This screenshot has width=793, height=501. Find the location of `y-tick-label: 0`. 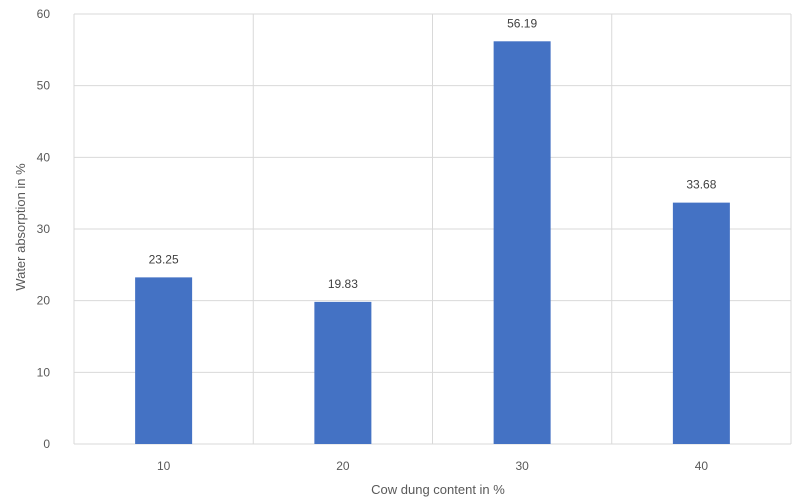

y-tick-label: 0 is located at coordinates (46, 444).